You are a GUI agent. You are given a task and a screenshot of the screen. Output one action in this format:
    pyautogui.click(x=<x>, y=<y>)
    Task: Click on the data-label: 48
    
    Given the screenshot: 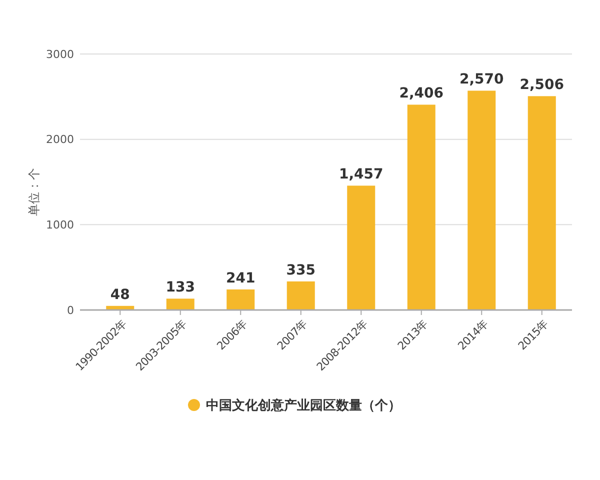 What is the action you would take?
    pyautogui.click(x=120, y=294)
    